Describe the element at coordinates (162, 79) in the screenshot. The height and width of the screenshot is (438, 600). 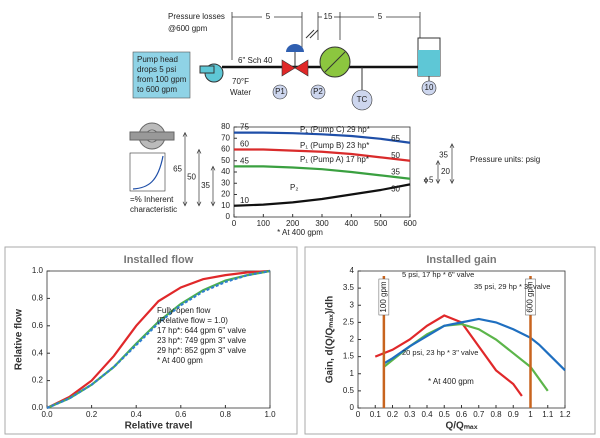
I see `pump-head-text: from 100 gpm` at that location.